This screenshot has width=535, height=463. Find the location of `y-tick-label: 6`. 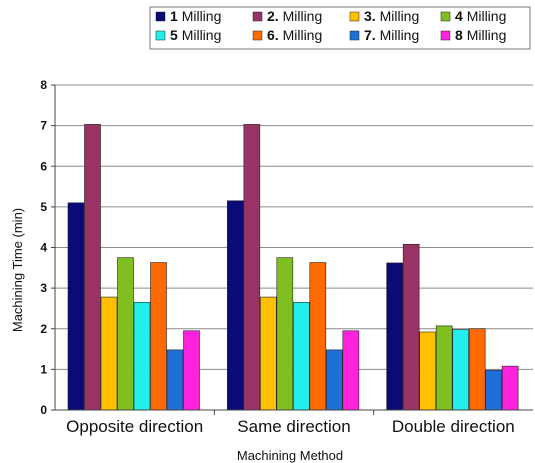

y-tick-label: 6 is located at coordinates (43, 166).